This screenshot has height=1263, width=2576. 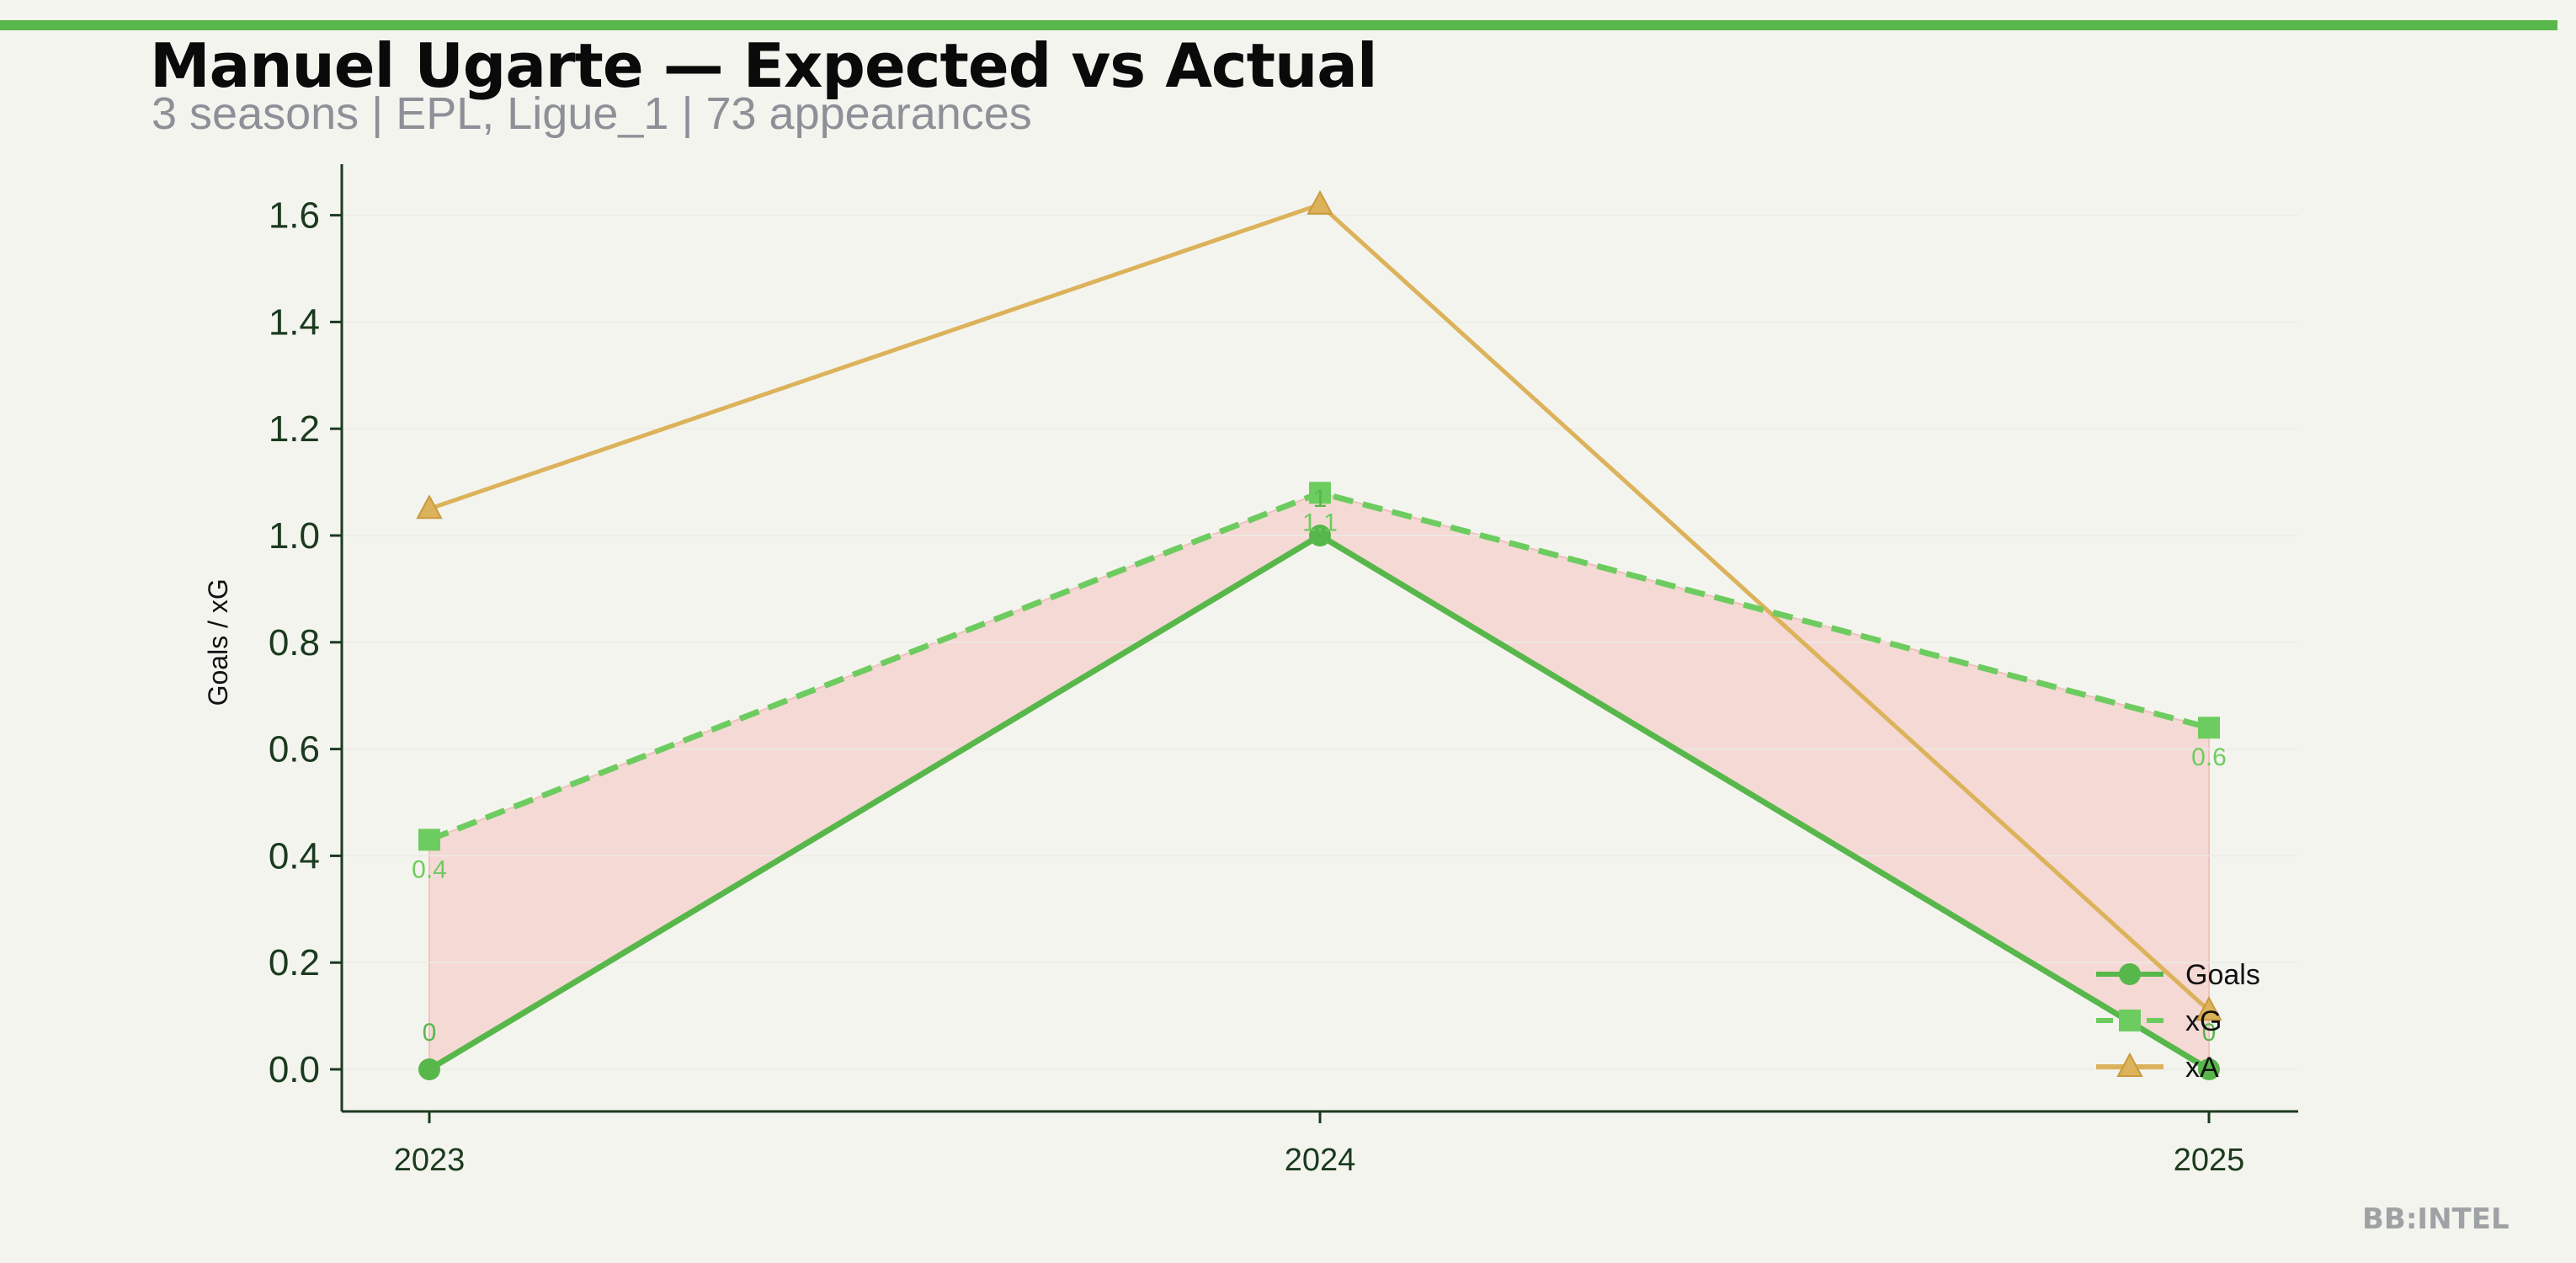 I want to click on x-tick-label: 2024, so click(x=1321, y=1160).